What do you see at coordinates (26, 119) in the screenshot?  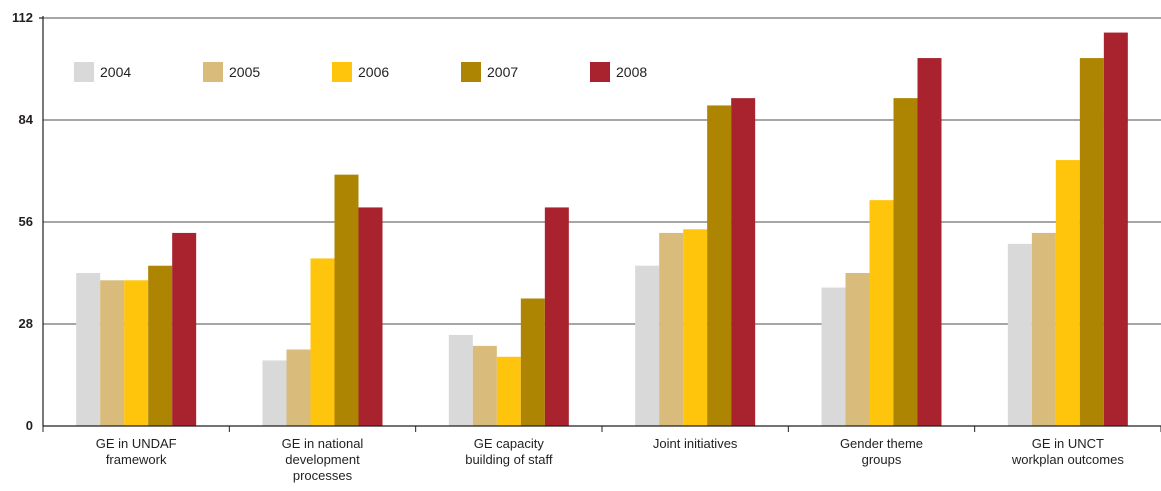 I see `y-tick-label: 84` at bounding box center [26, 119].